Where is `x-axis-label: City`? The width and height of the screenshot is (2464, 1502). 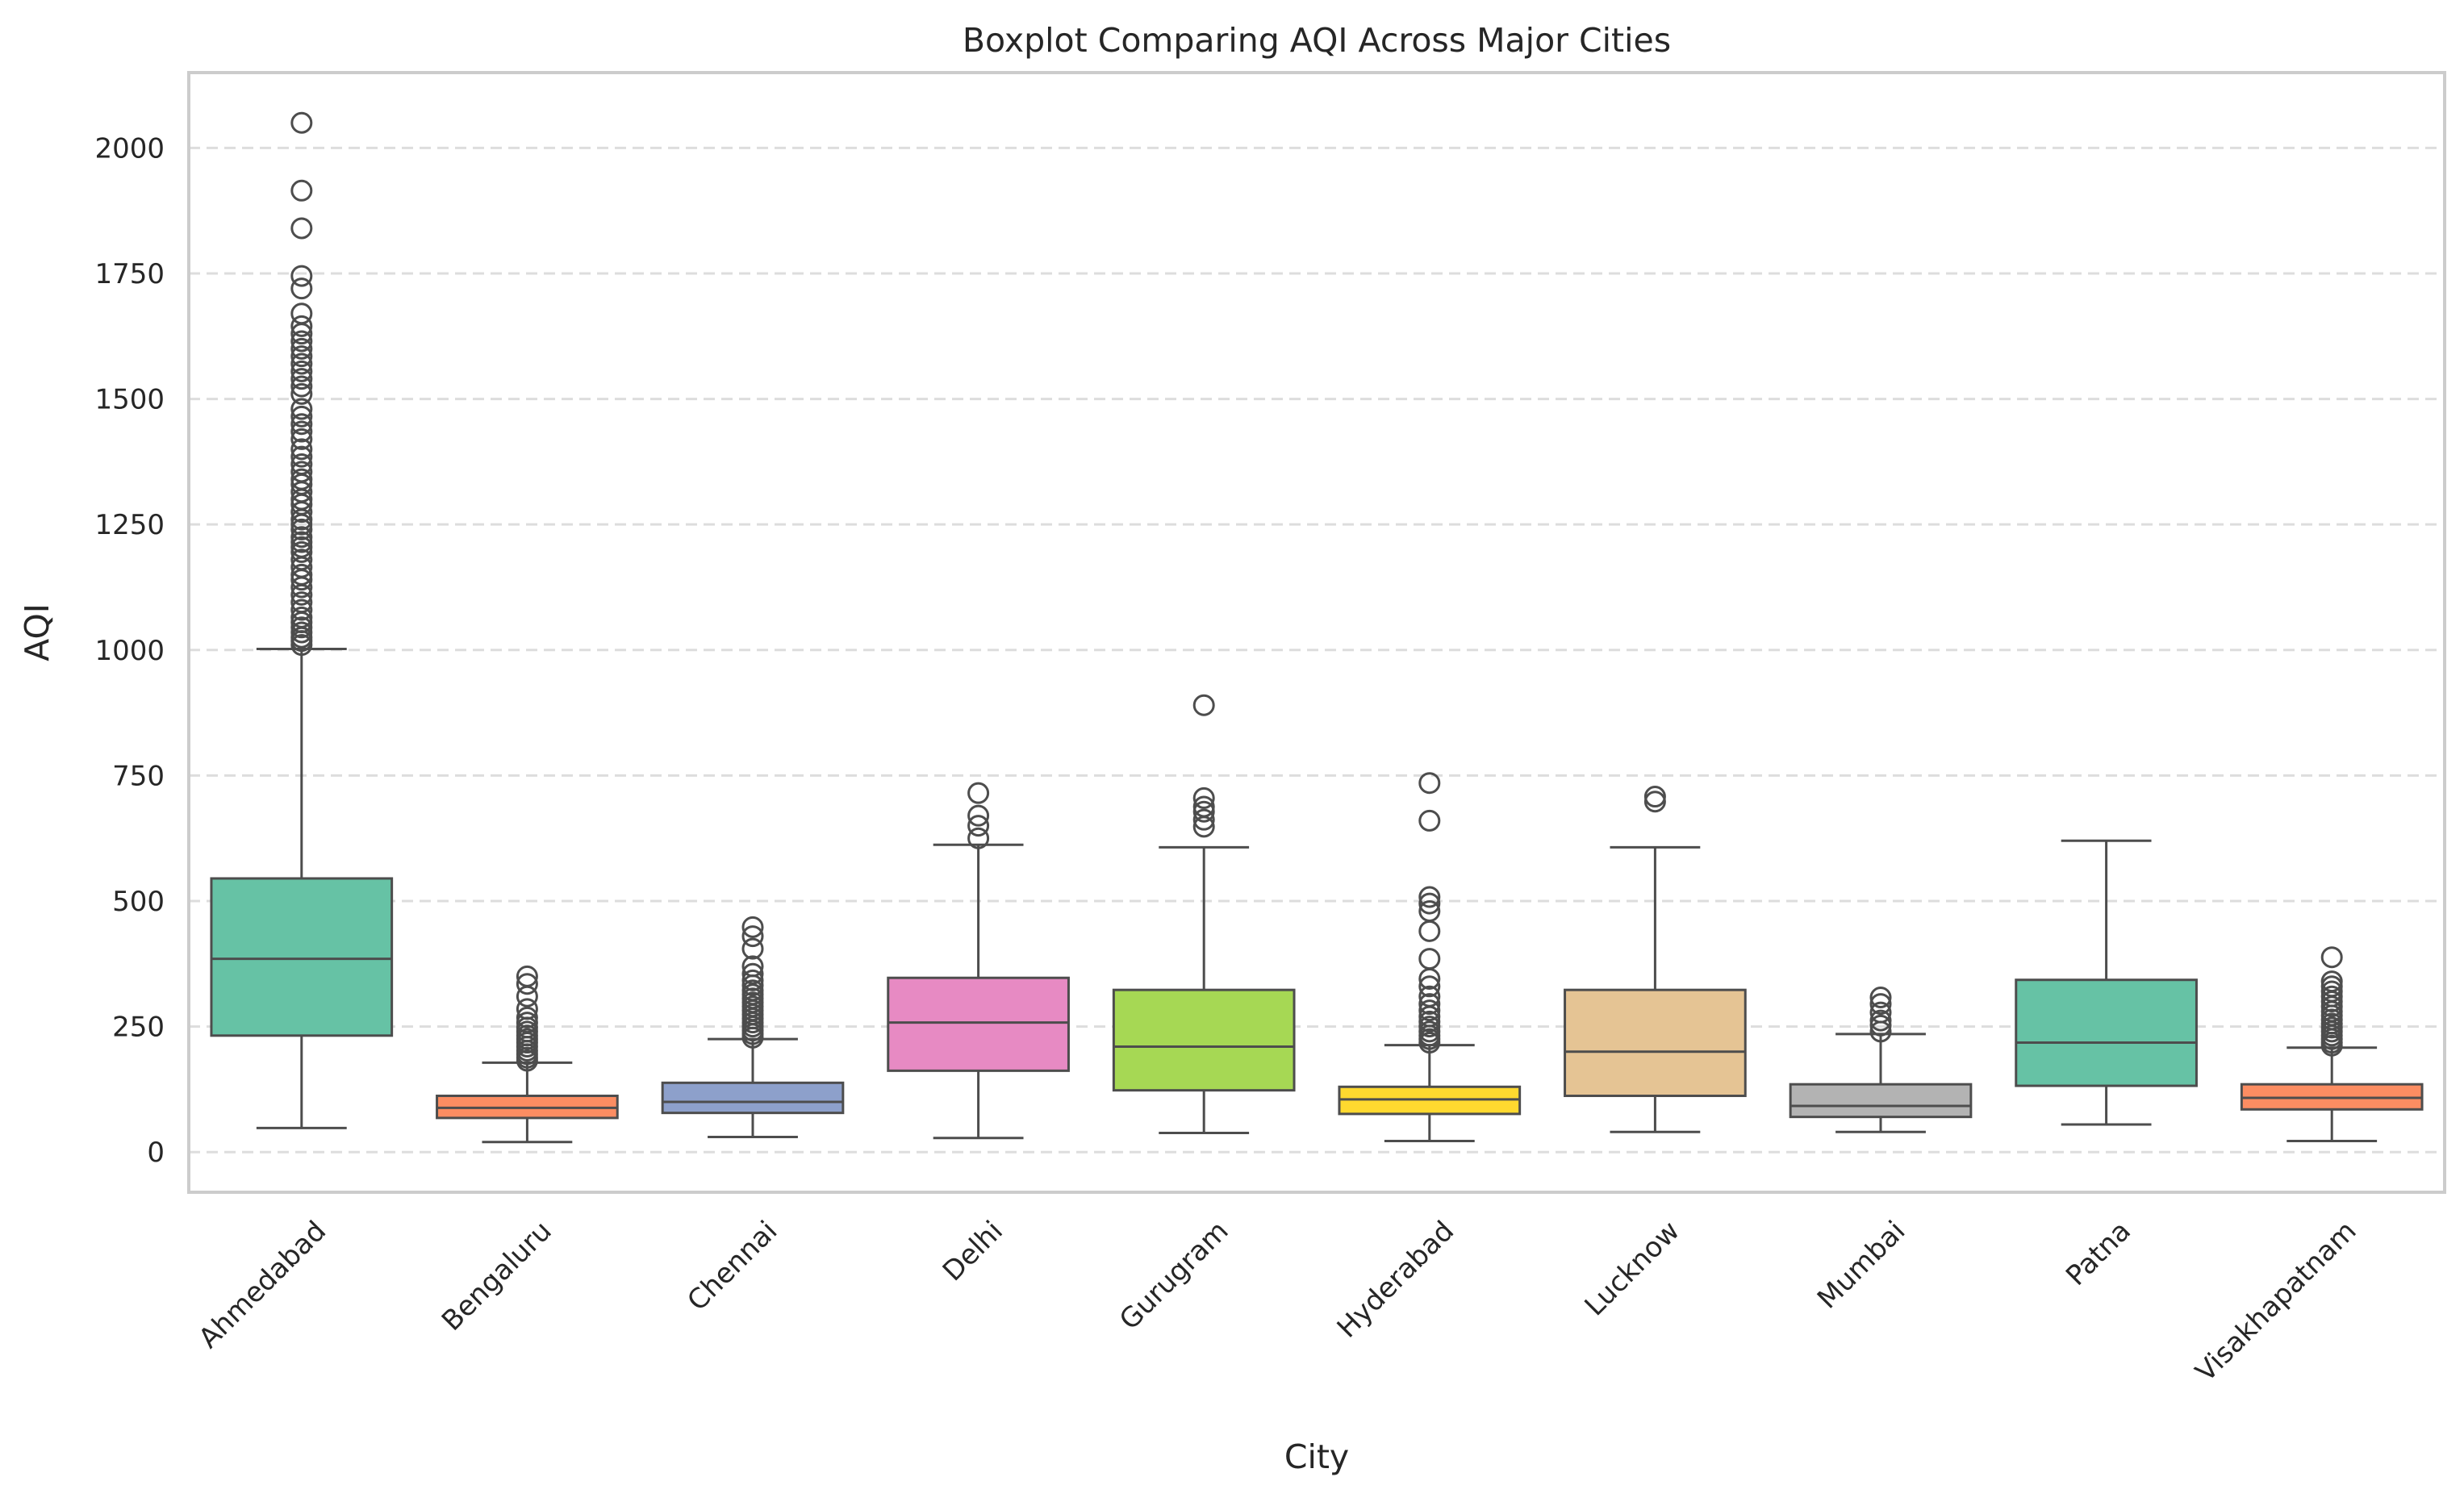
x-axis-label: City is located at coordinates (1316, 1456).